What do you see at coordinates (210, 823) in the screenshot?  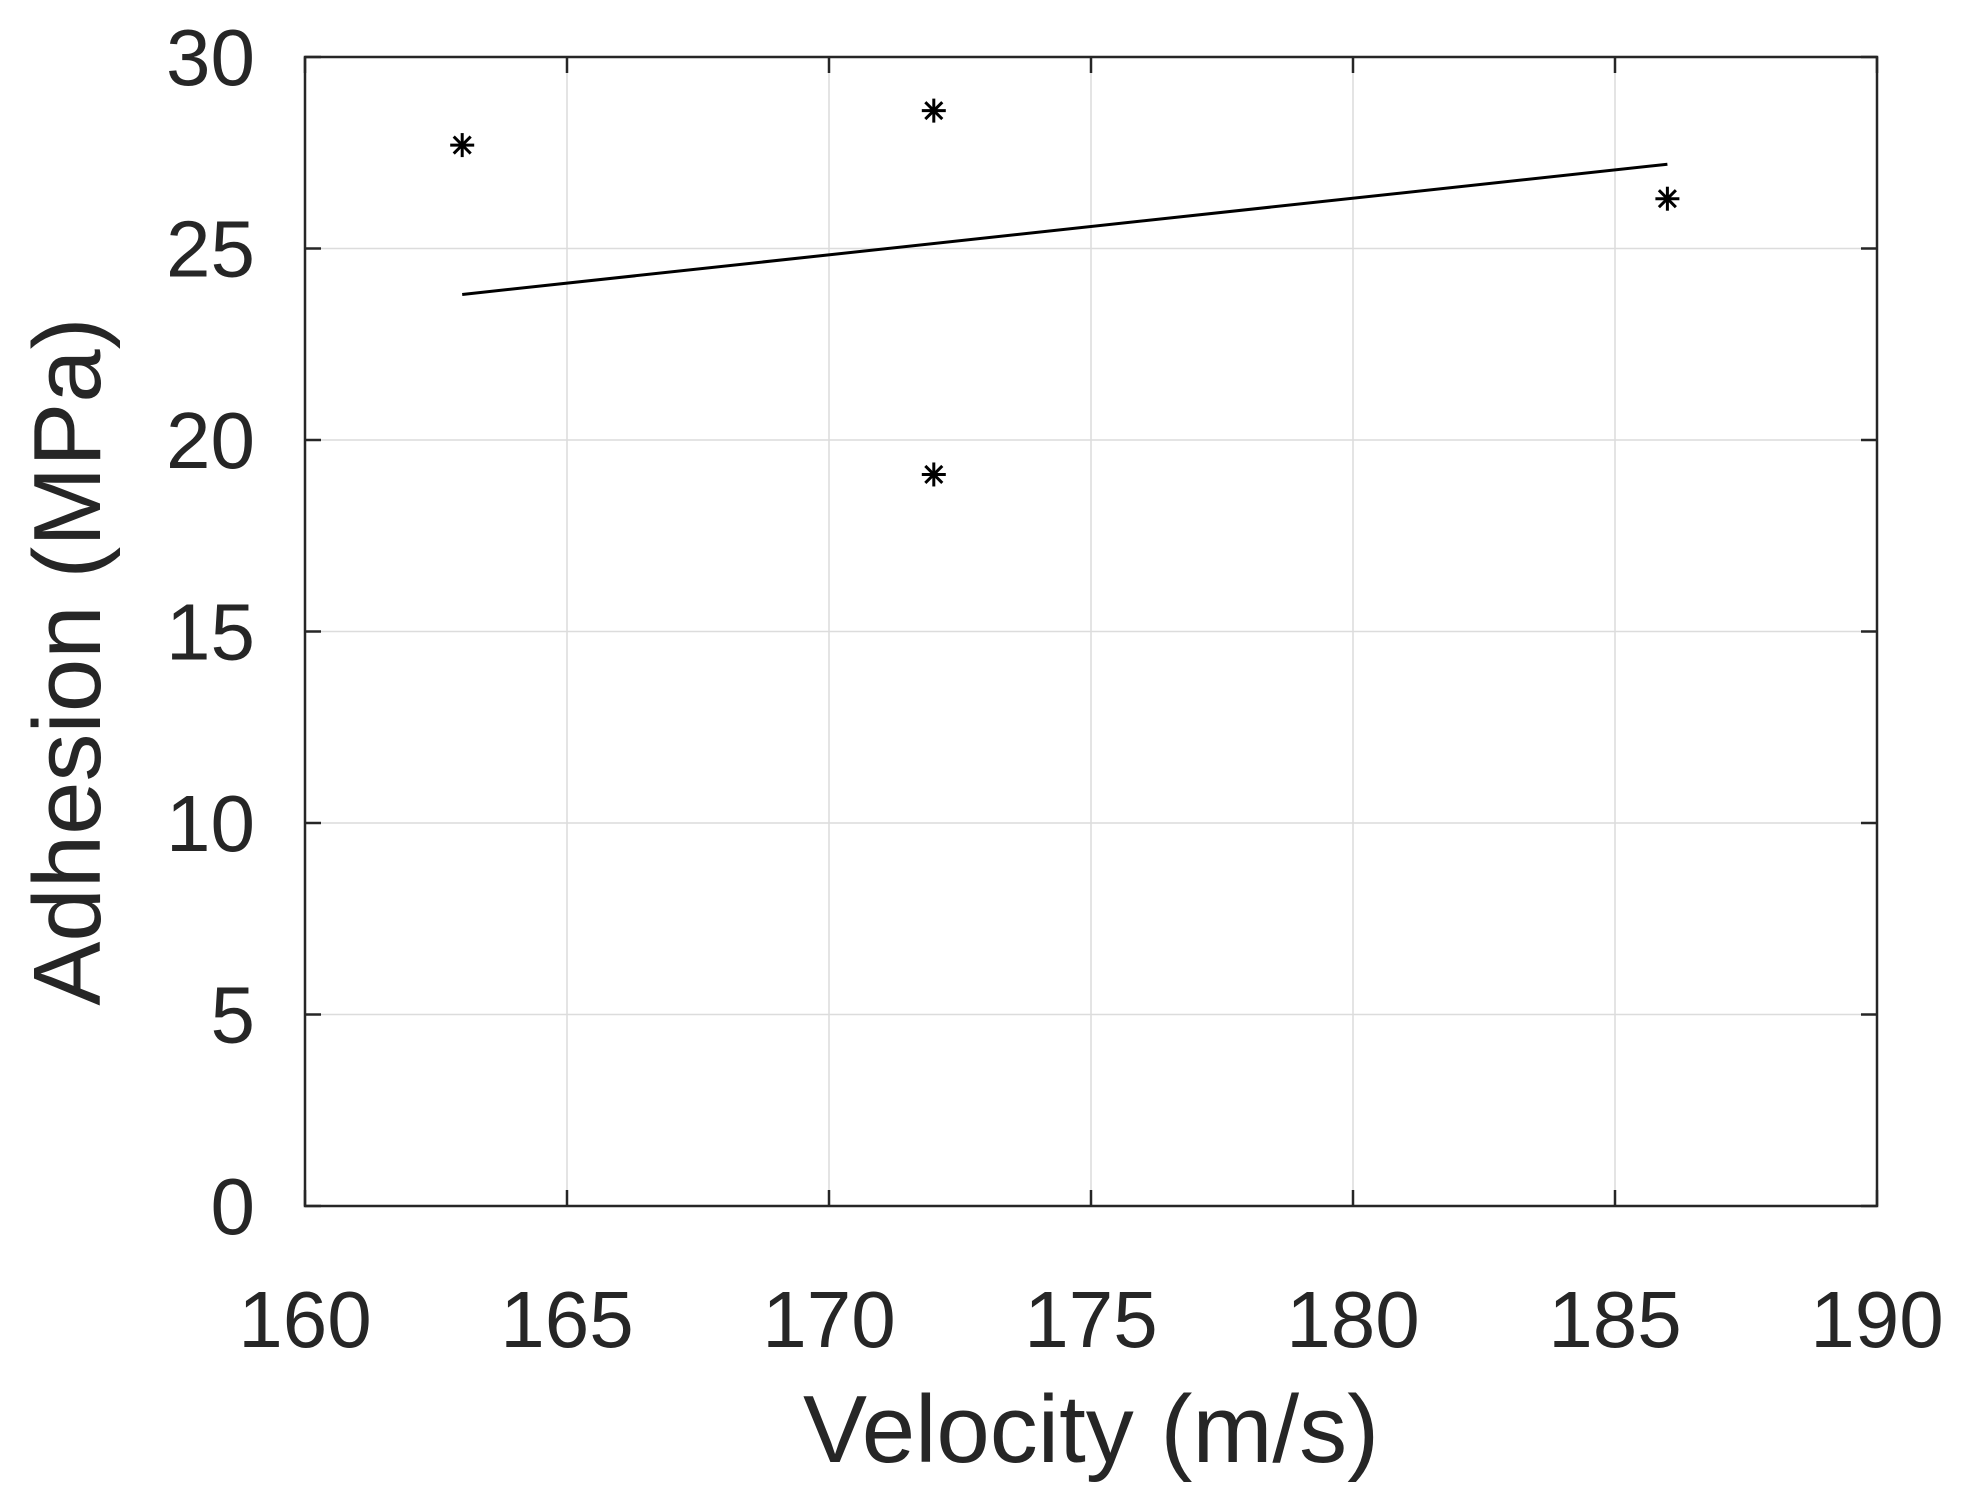 I see `y-tick-label: 10` at bounding box center [210, 823].